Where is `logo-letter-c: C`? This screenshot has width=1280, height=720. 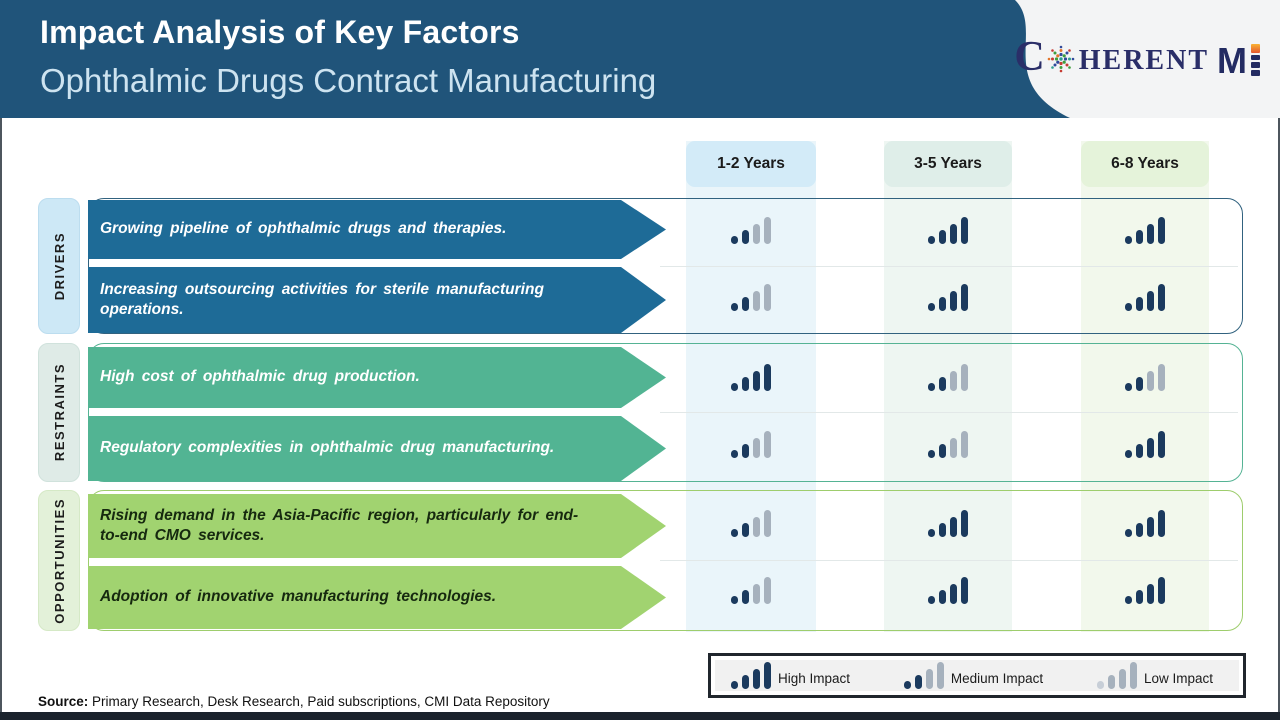
logo-letter-c: C is located at coordinates (1029, 57).